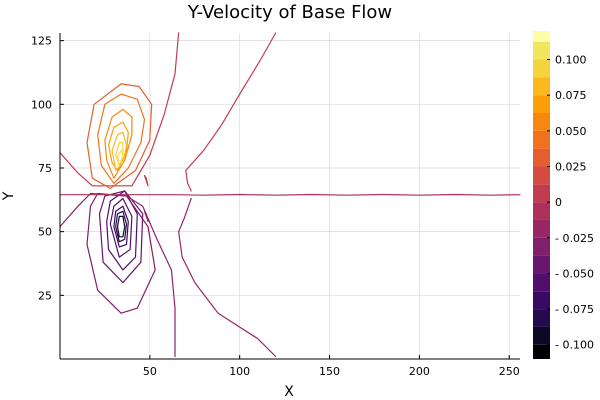  Describe the element at coordinates (571, 60) in the screenshot. I see `colorbar-tick-label: 0.100` at that location.